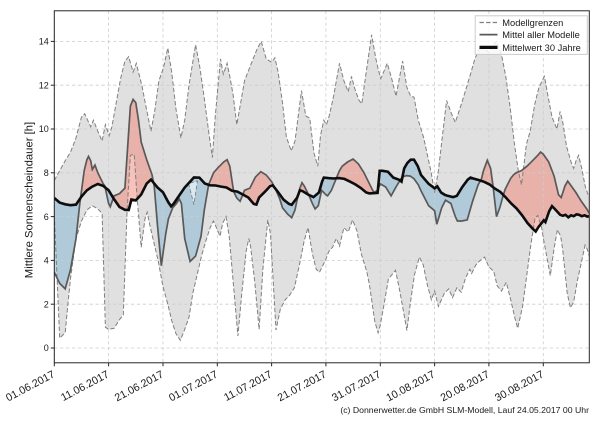 Image resolution: width=600 pixels, height=425 pixels. What do you see at coordinates (46, 173) in the screenshot?
I see `svg-text: 8` at bounding box center [46, 173].